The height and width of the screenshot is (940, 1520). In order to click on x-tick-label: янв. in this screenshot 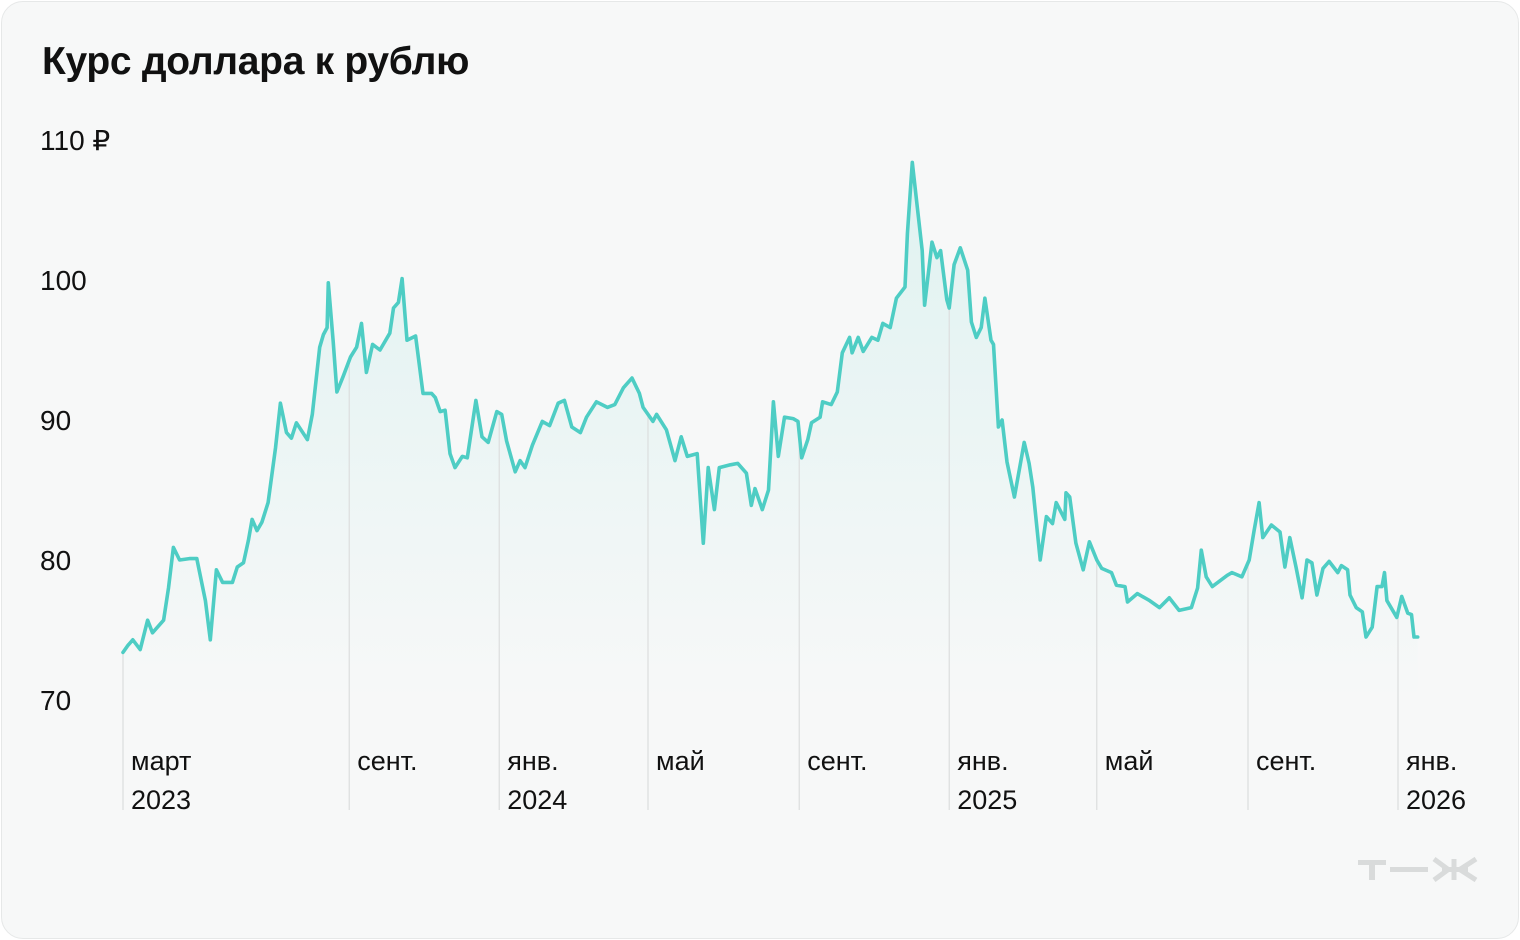, I will do `click(532, 761)`.